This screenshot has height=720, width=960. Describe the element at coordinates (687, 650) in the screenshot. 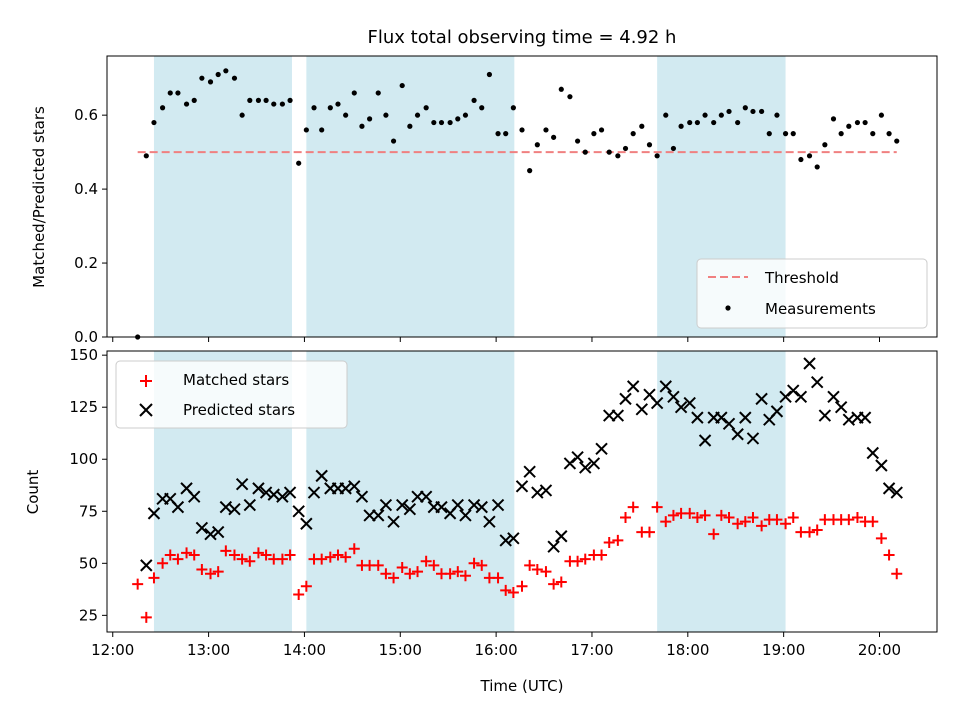

I see `x-tick-label: 18:00` at that location.